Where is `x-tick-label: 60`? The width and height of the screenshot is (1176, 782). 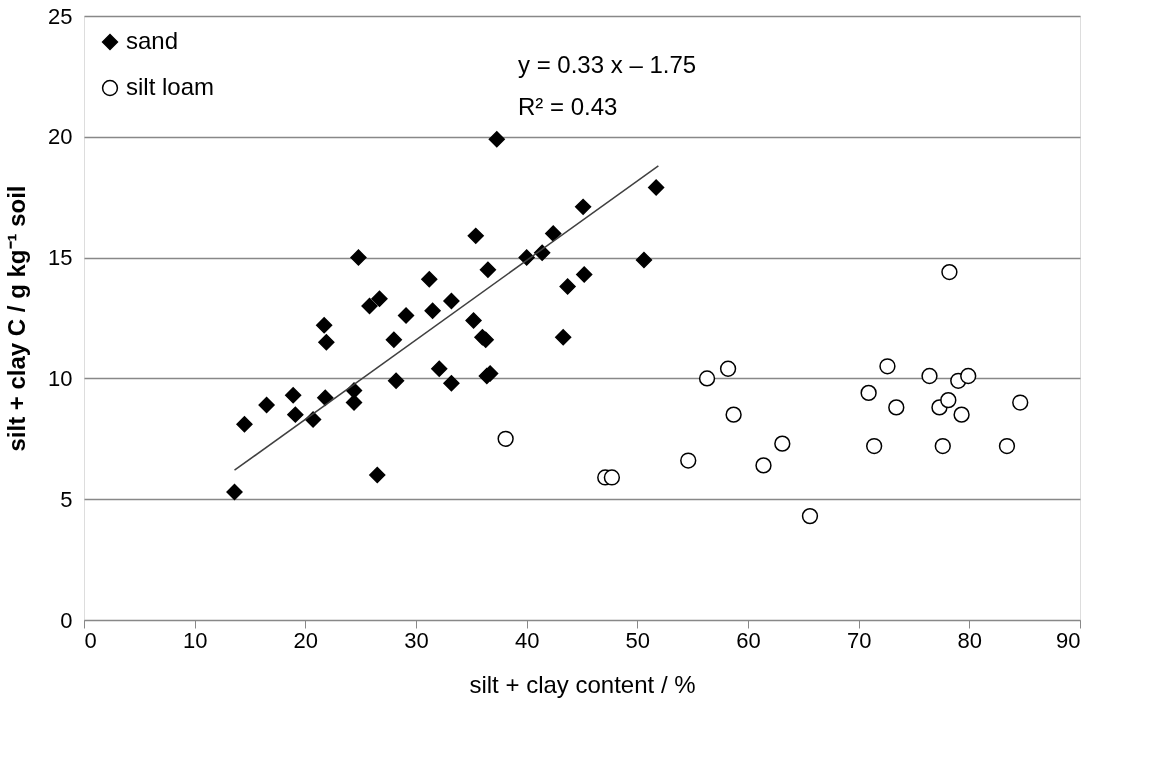
x-tick-label: 60 is located at coordinates (748, 640).